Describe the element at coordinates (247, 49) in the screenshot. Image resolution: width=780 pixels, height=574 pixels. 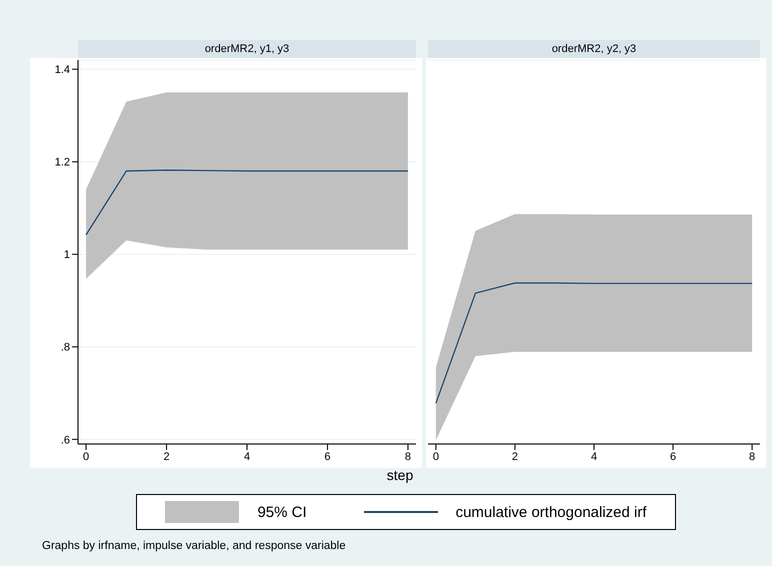
I see `chart-title: orderMR2, y1, y3` at that location.